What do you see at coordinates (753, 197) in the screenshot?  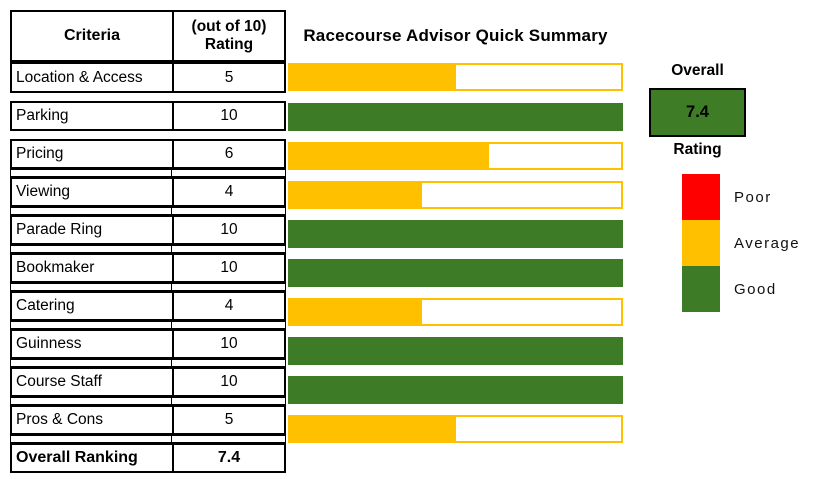 I see `legend-label: Poor` at bounding box center [753, 197].